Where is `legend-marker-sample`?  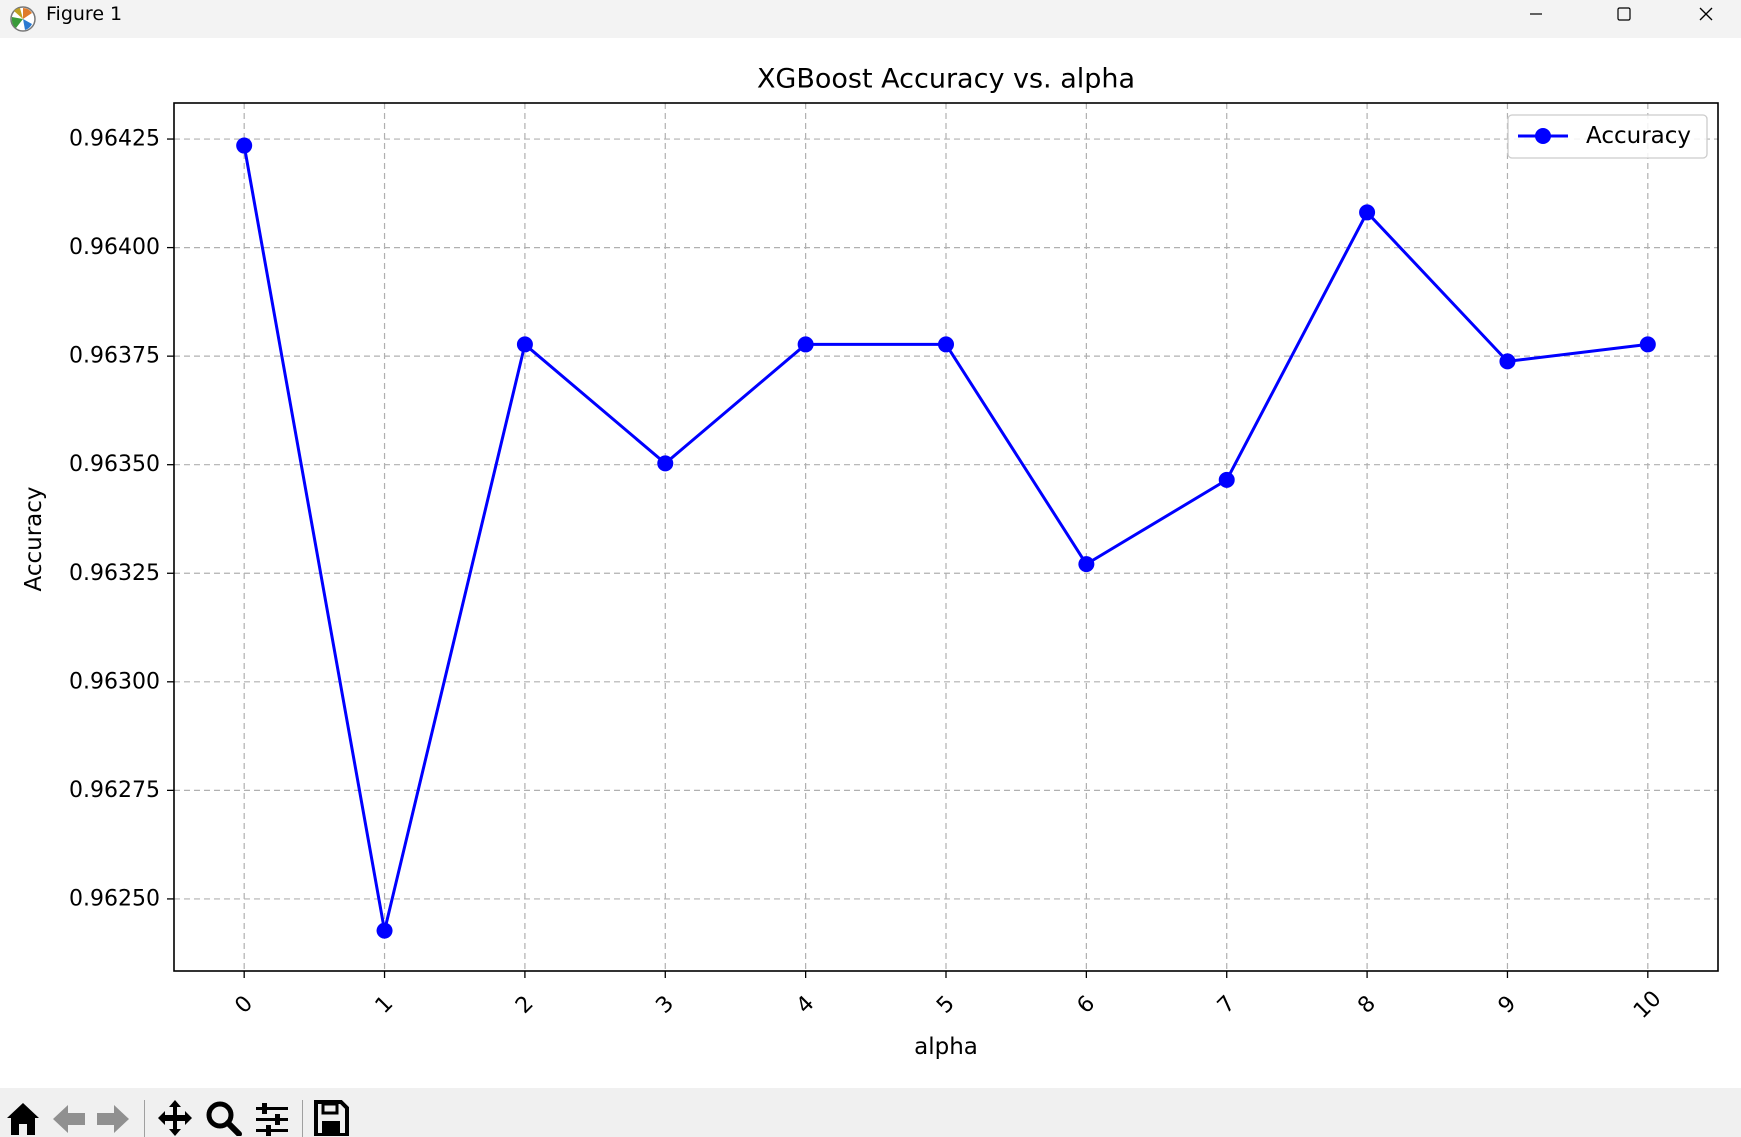
legend-marker-sample is located at coordinates (1543, 136).